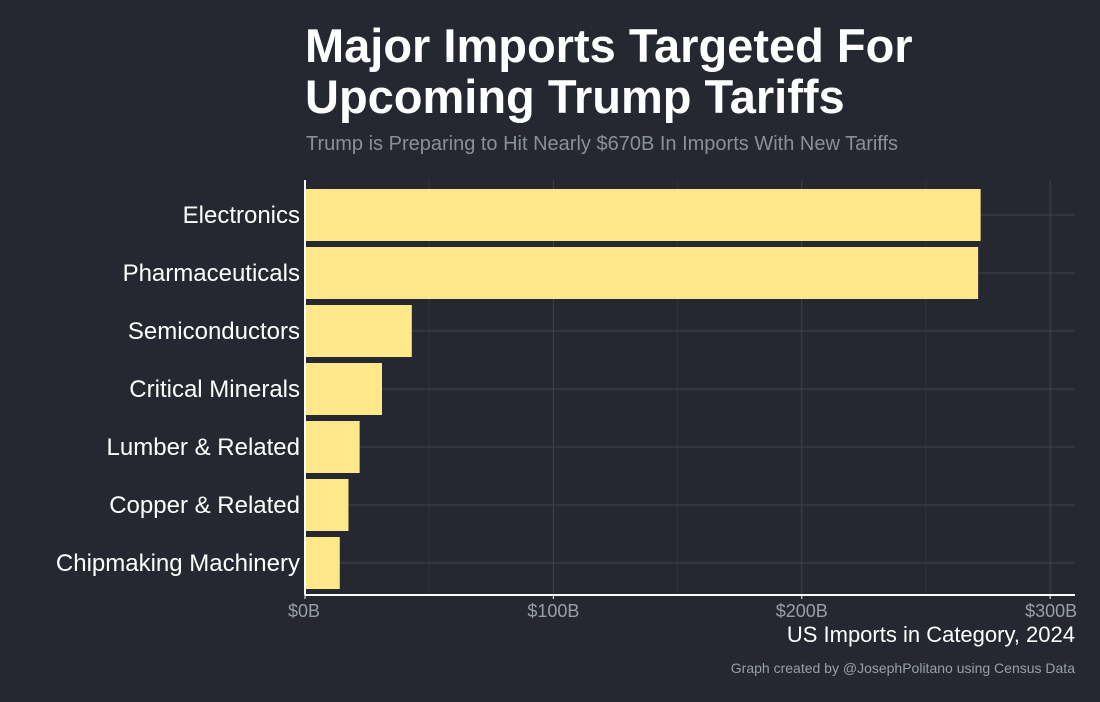 The height and width of the screenshot is (702, 1100). What do you see at coordinates (802, 611) in the screenshot?
I see `x-tick-label-2: $200B` at bounding box center [802, 611].